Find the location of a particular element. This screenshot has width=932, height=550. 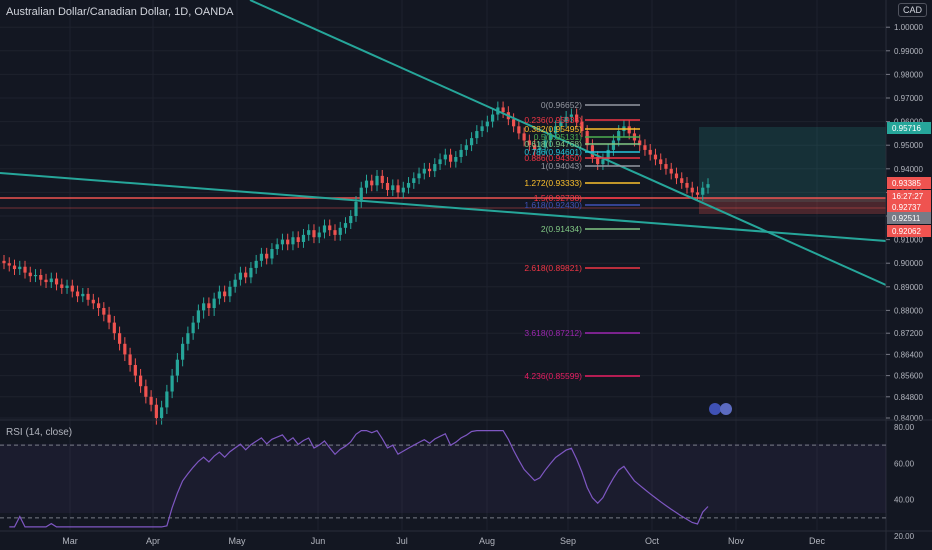

price-tick-label: 0.88000 is located at coordinates (908, 310).